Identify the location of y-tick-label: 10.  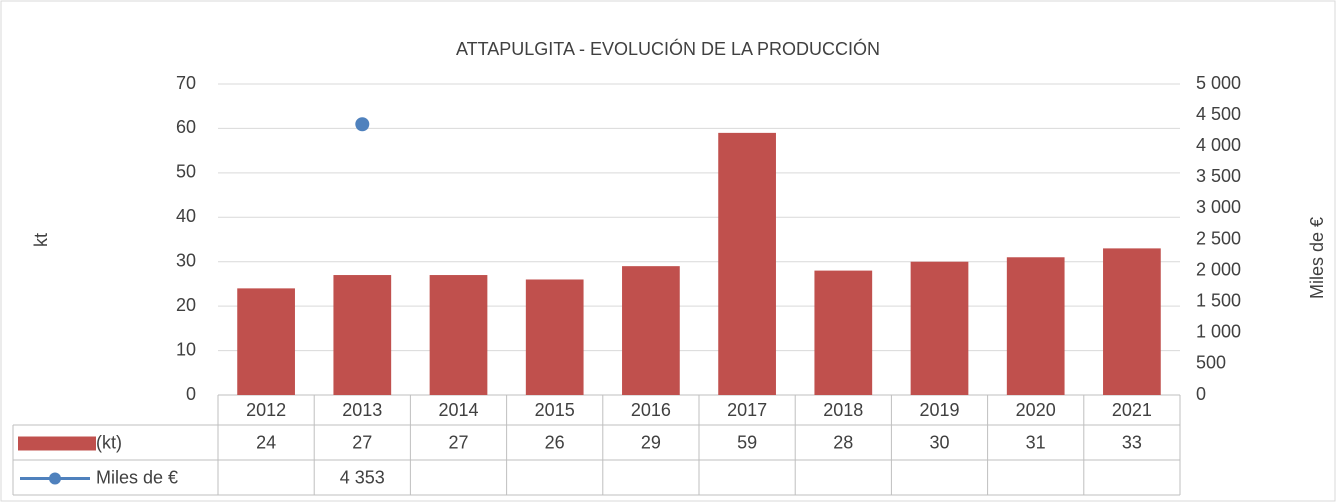
(186, 349).